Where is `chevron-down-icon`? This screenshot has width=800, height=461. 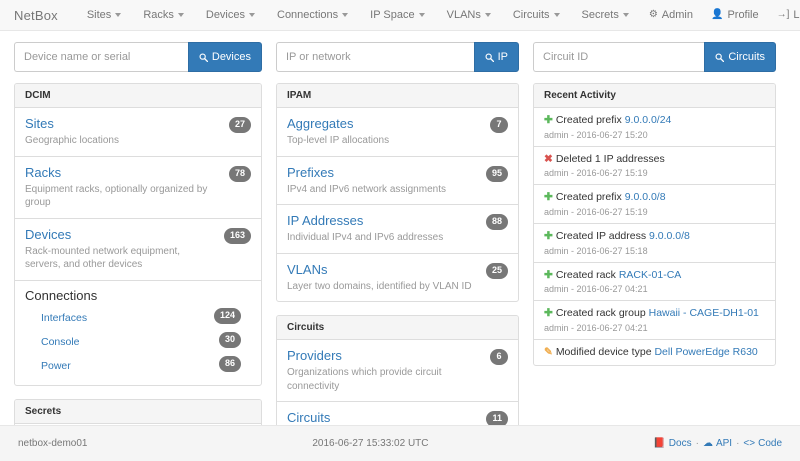
chevron-down-icon is located at coordinates (421, 15).